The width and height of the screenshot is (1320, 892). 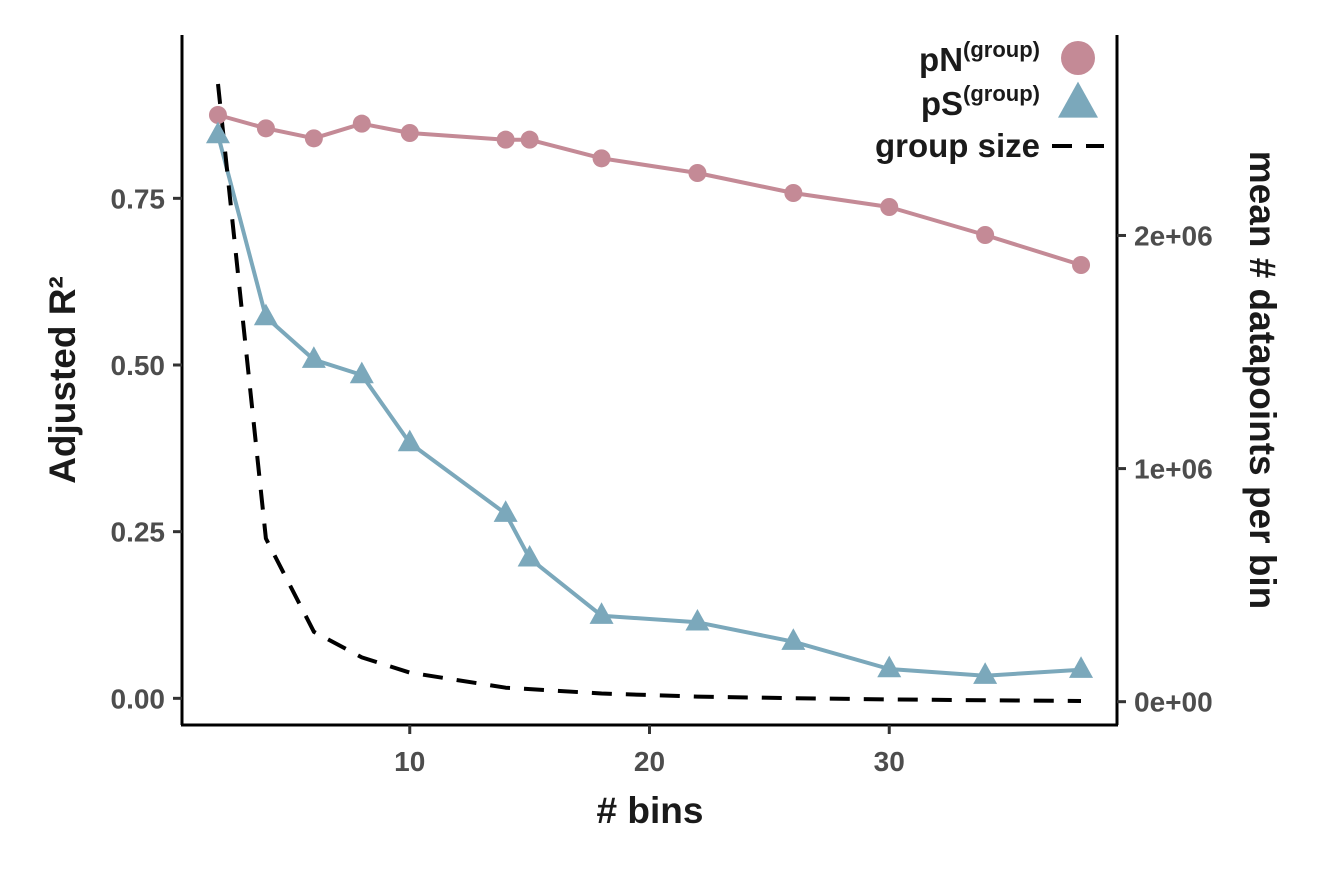 I want to click on x-tick-label-1: 20, so click(x=649, y=761).